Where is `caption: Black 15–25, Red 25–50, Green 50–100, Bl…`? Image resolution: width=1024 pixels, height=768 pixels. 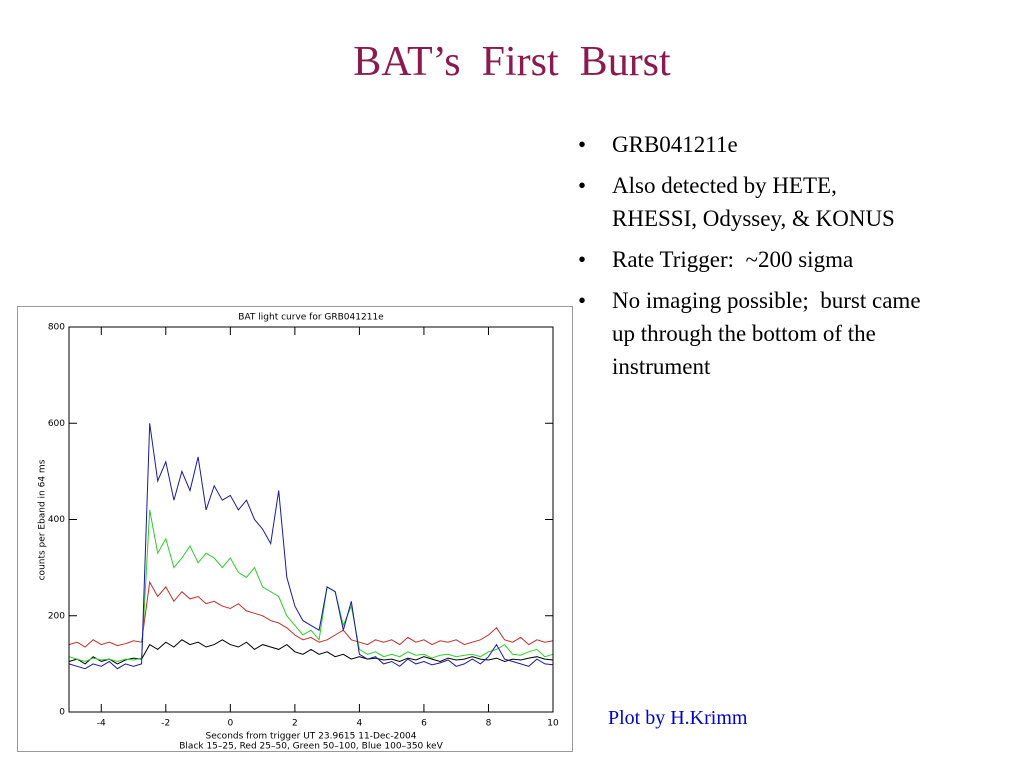 caption: Black 15–25, Red 25–50, Green 50–100, Bl… is located at coordinates (311, 747).